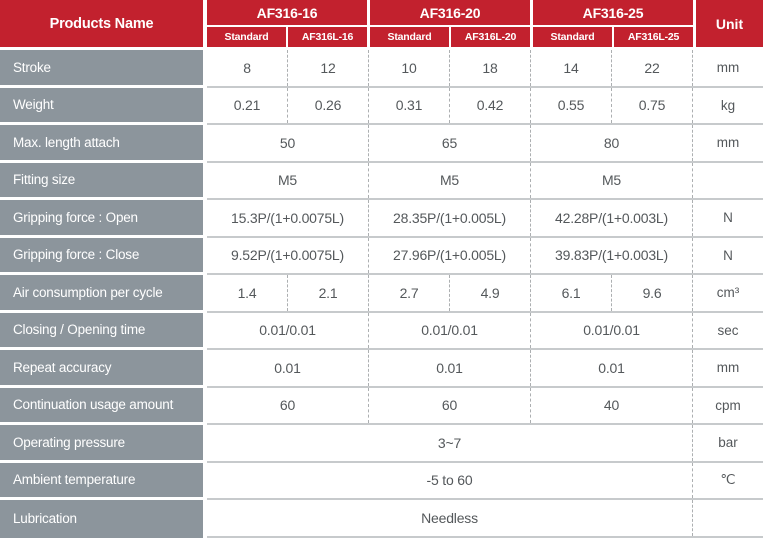 This screenshot has height=538, width=777. I want to click on table-row-weight: Weight 0.21 0.26 0.31 0.42 0.55 0.75 kg, so click(381, 106).